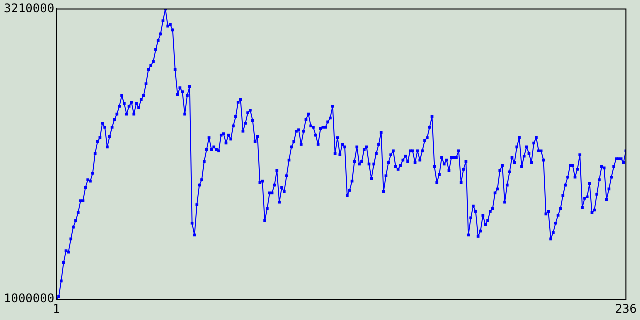 This screenshot has height=320, width=640. I want to click on x-tick-label: 1, so click(56, 309).